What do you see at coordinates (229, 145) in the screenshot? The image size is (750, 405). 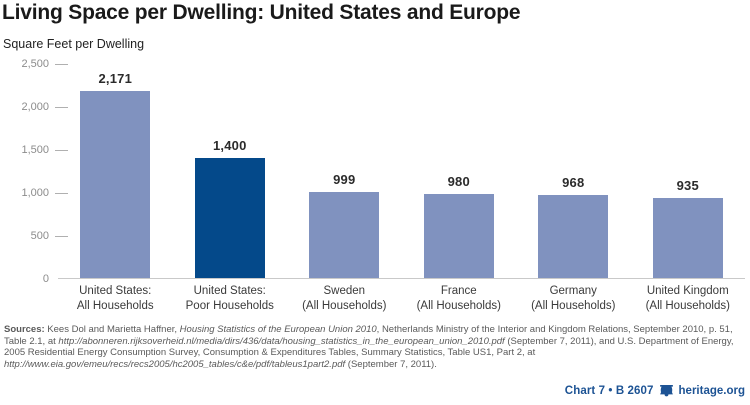 I see `bar-value-label: 1,400` at bounding box center [229, 145].